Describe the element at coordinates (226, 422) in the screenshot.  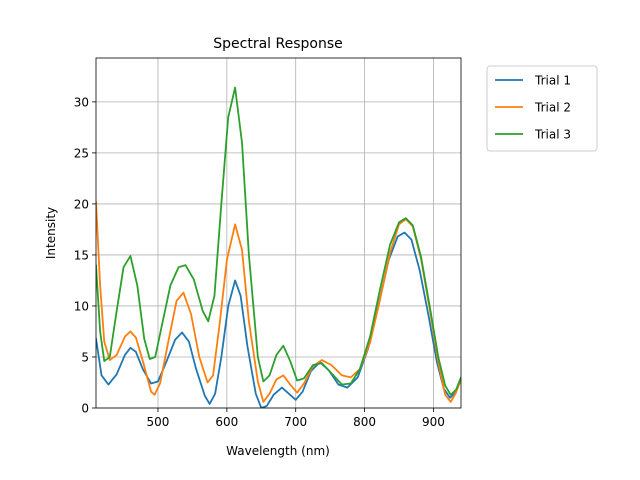
I see `x-tick-label-600: 600` at that location.